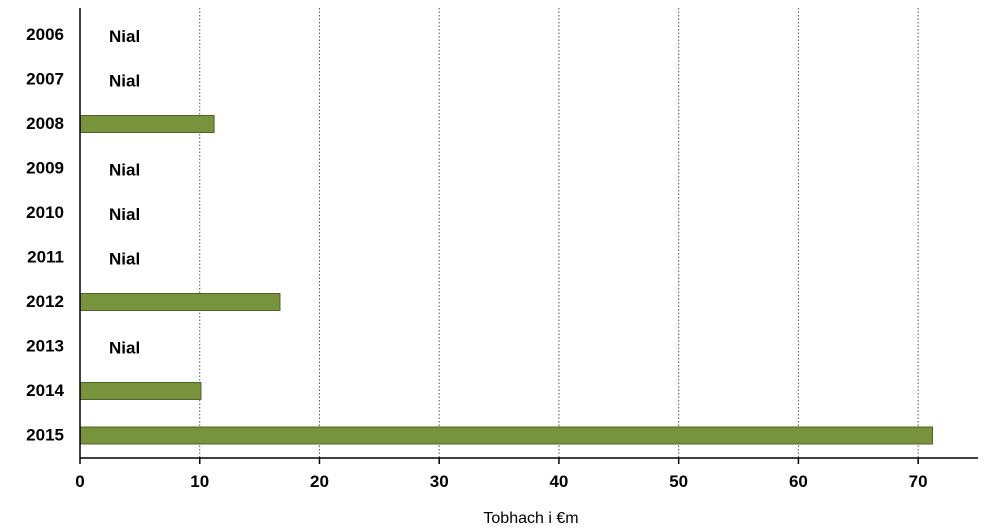  I want to click on x-tick-label-50: 50, so click(678, 481).